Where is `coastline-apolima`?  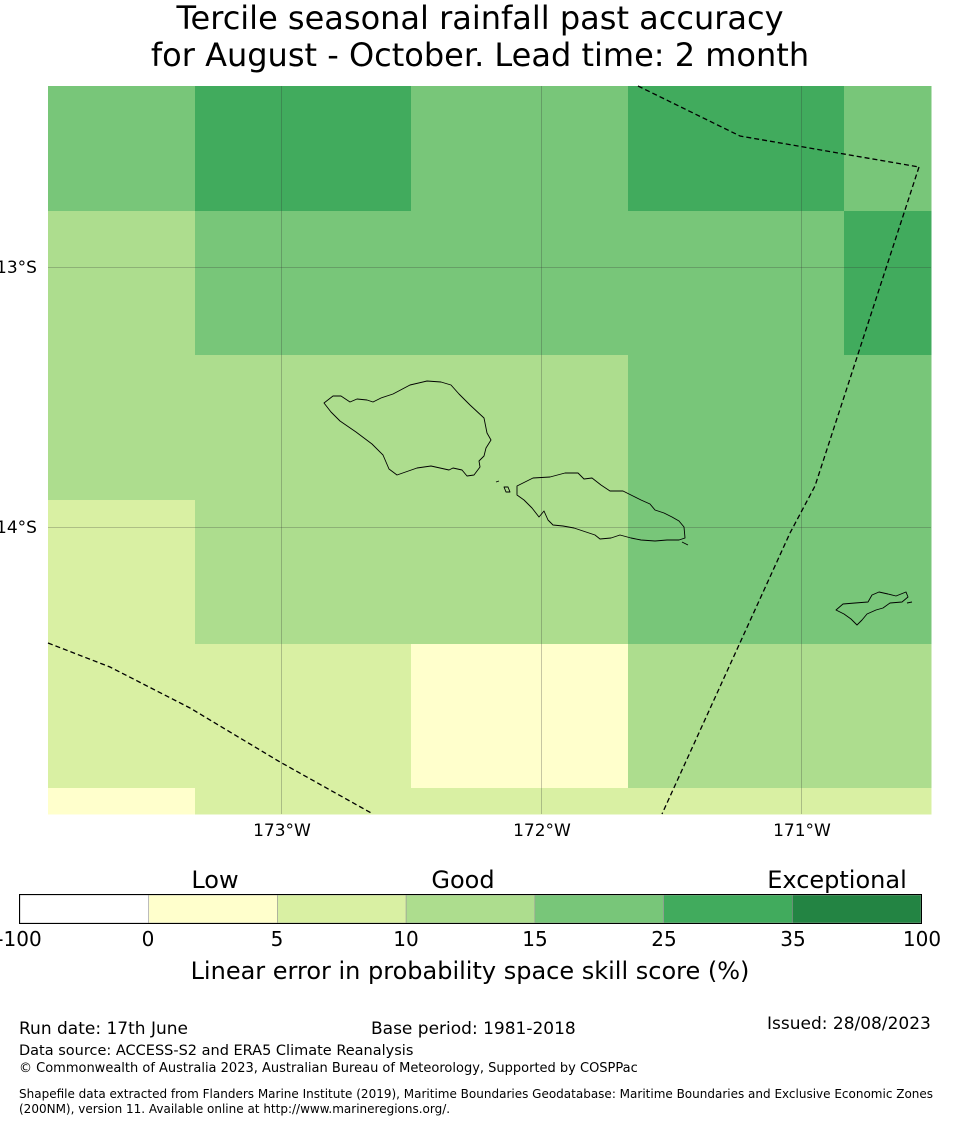 coastline-apolima is located at coordinates (497, 481).